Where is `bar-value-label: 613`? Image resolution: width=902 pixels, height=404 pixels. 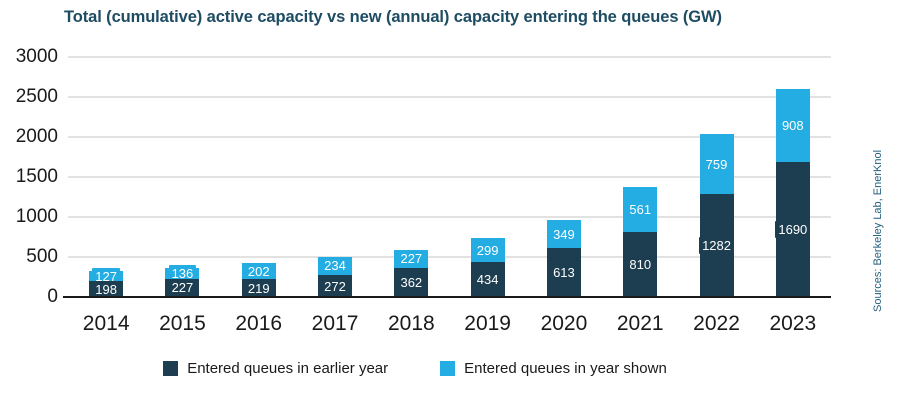 bar-value-label: 613 is located at coordinates (564, 272).